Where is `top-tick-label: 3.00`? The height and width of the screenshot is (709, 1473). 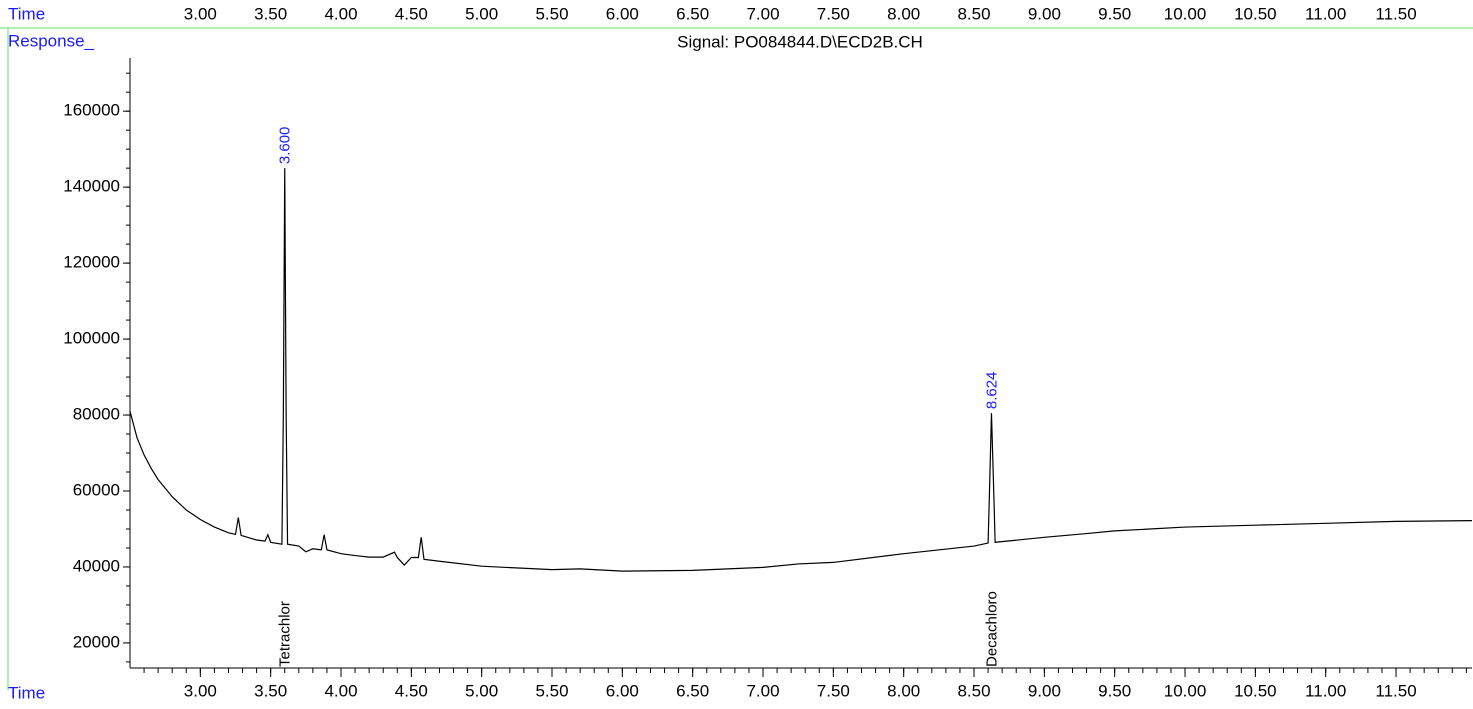 top-tick-label: 3.00 is located at coordinates (200, 13).